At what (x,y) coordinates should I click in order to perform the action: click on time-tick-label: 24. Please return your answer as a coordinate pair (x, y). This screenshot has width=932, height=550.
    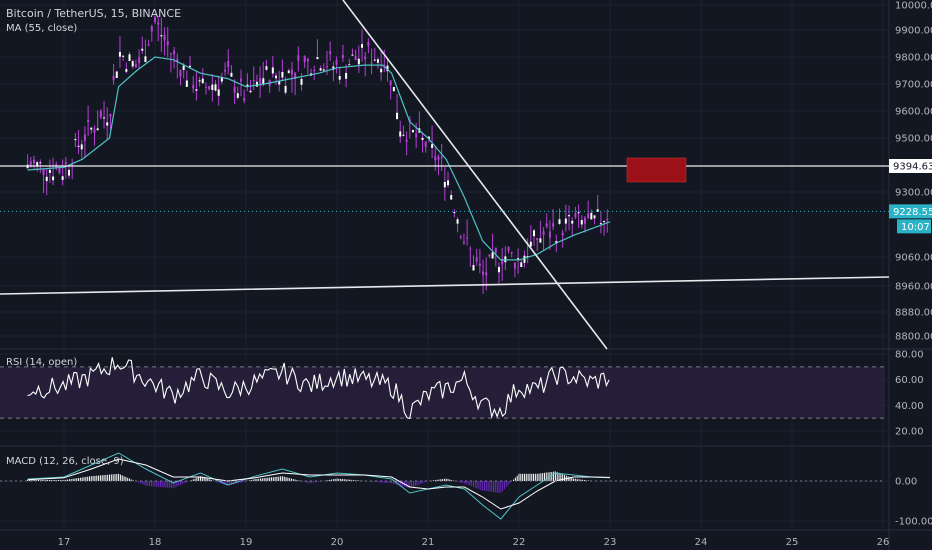
    Looking at the image, I should click on (701, 542).